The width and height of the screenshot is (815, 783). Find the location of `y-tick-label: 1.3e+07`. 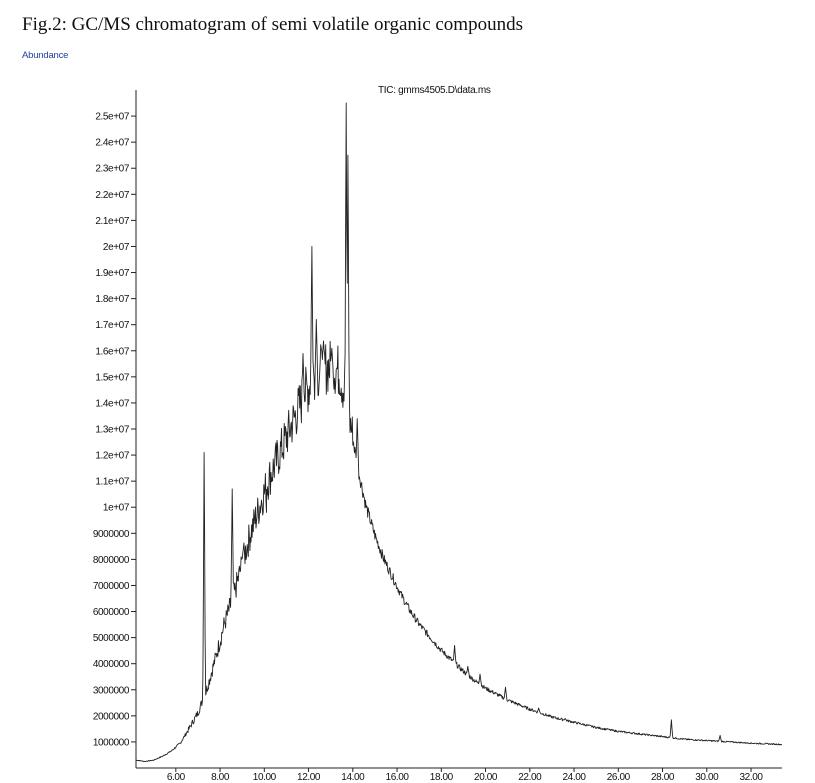

y-tick-label: 1.3e+07 is located at coordinates (112, 430).